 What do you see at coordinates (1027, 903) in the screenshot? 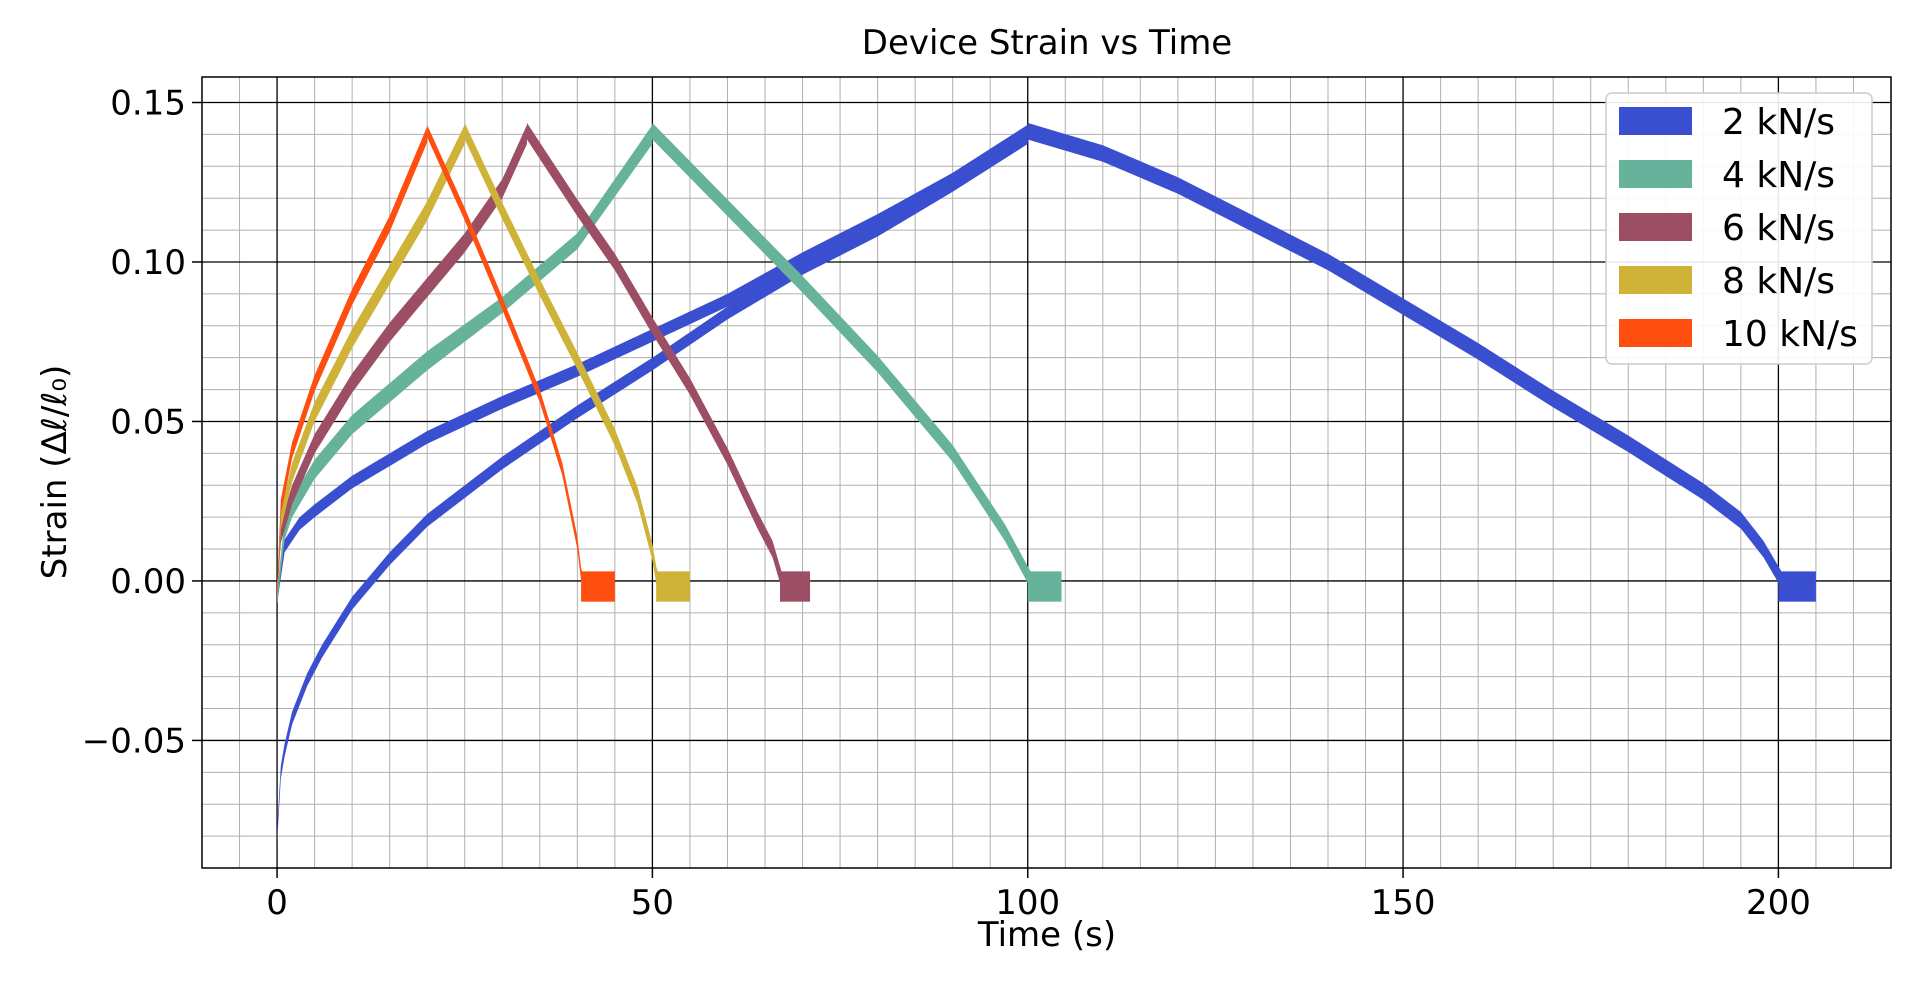
I see `x-tick-label: 100` at bounding box center [1027, 903].